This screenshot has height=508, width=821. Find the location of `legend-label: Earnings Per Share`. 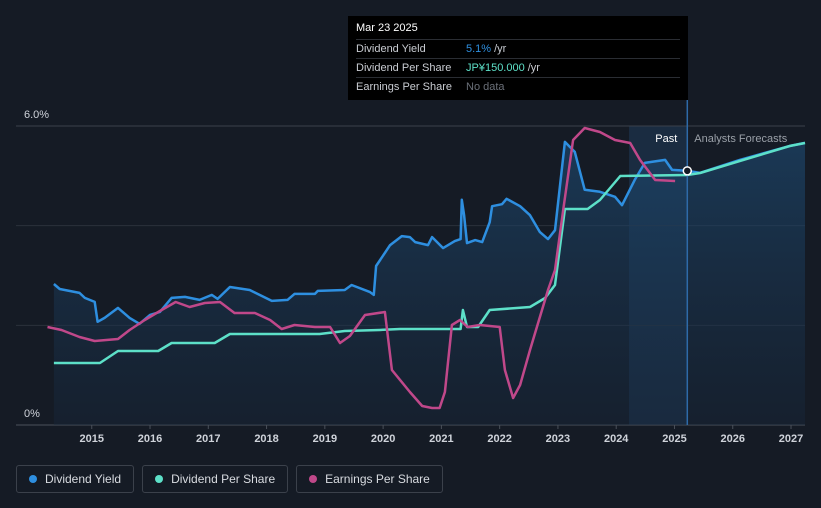

legend-label: Earnings Per Share is located at coordinates (377, 479).